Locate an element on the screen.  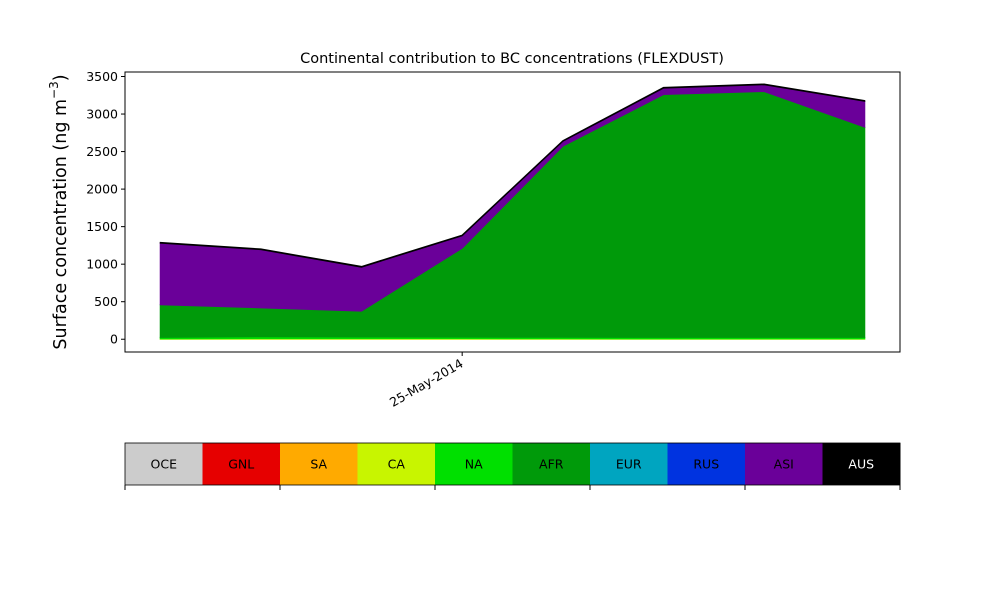
legend-swatch-aus is located at coordinates (861, 464).